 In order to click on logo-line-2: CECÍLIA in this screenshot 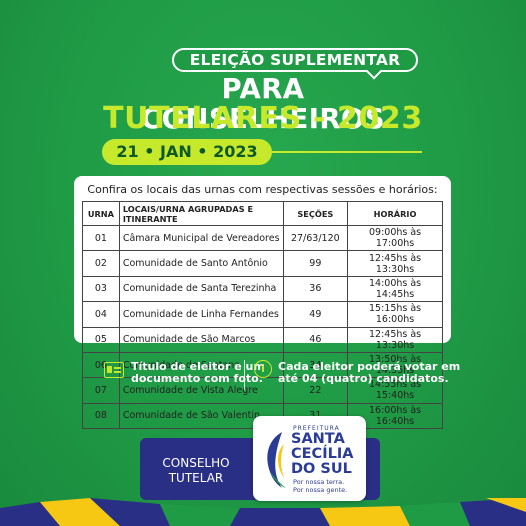, I will do `click(322, 454)`.